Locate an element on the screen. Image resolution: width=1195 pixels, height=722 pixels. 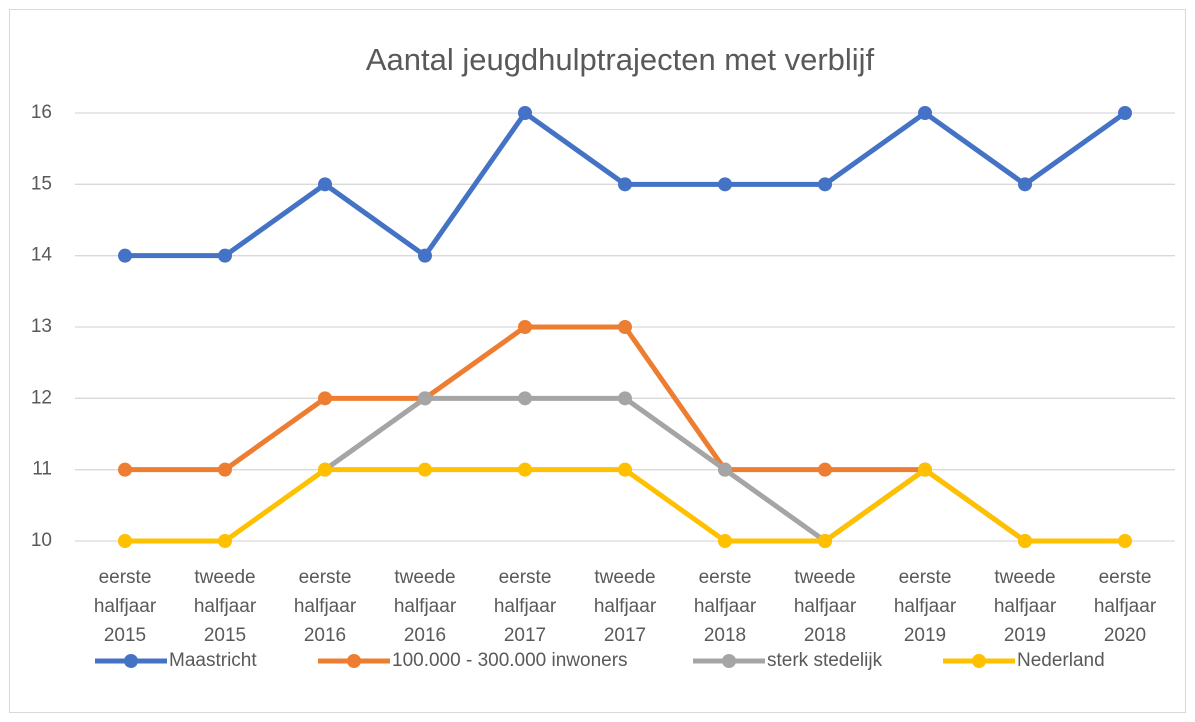
y-tick-label: 13 is located at coordinates (41, 326).